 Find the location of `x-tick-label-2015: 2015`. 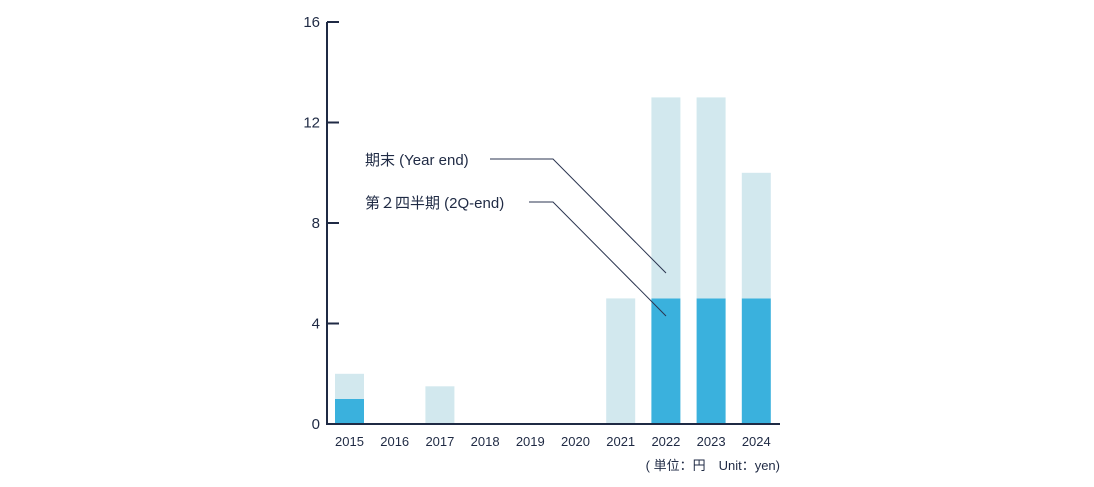

x-tick-label-2015: 2015 is located at coordinates (349, 441).